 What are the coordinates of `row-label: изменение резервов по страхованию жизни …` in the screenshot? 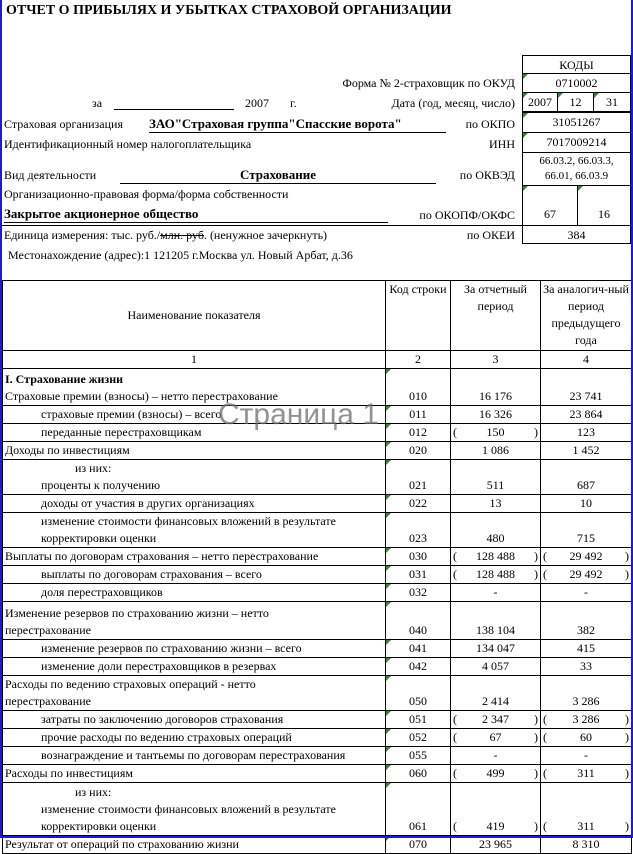 It's located at (171, 648).